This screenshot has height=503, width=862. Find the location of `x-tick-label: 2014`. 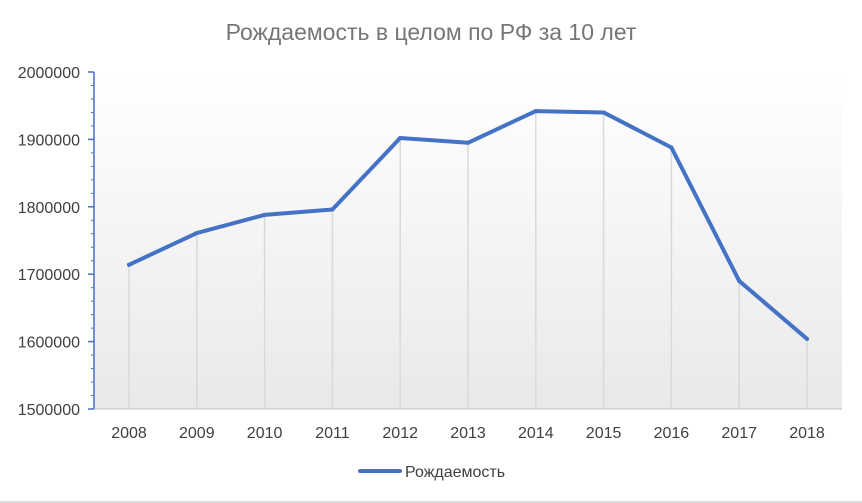

x-tick-label: 2014 is located at coordinates (536, 433).